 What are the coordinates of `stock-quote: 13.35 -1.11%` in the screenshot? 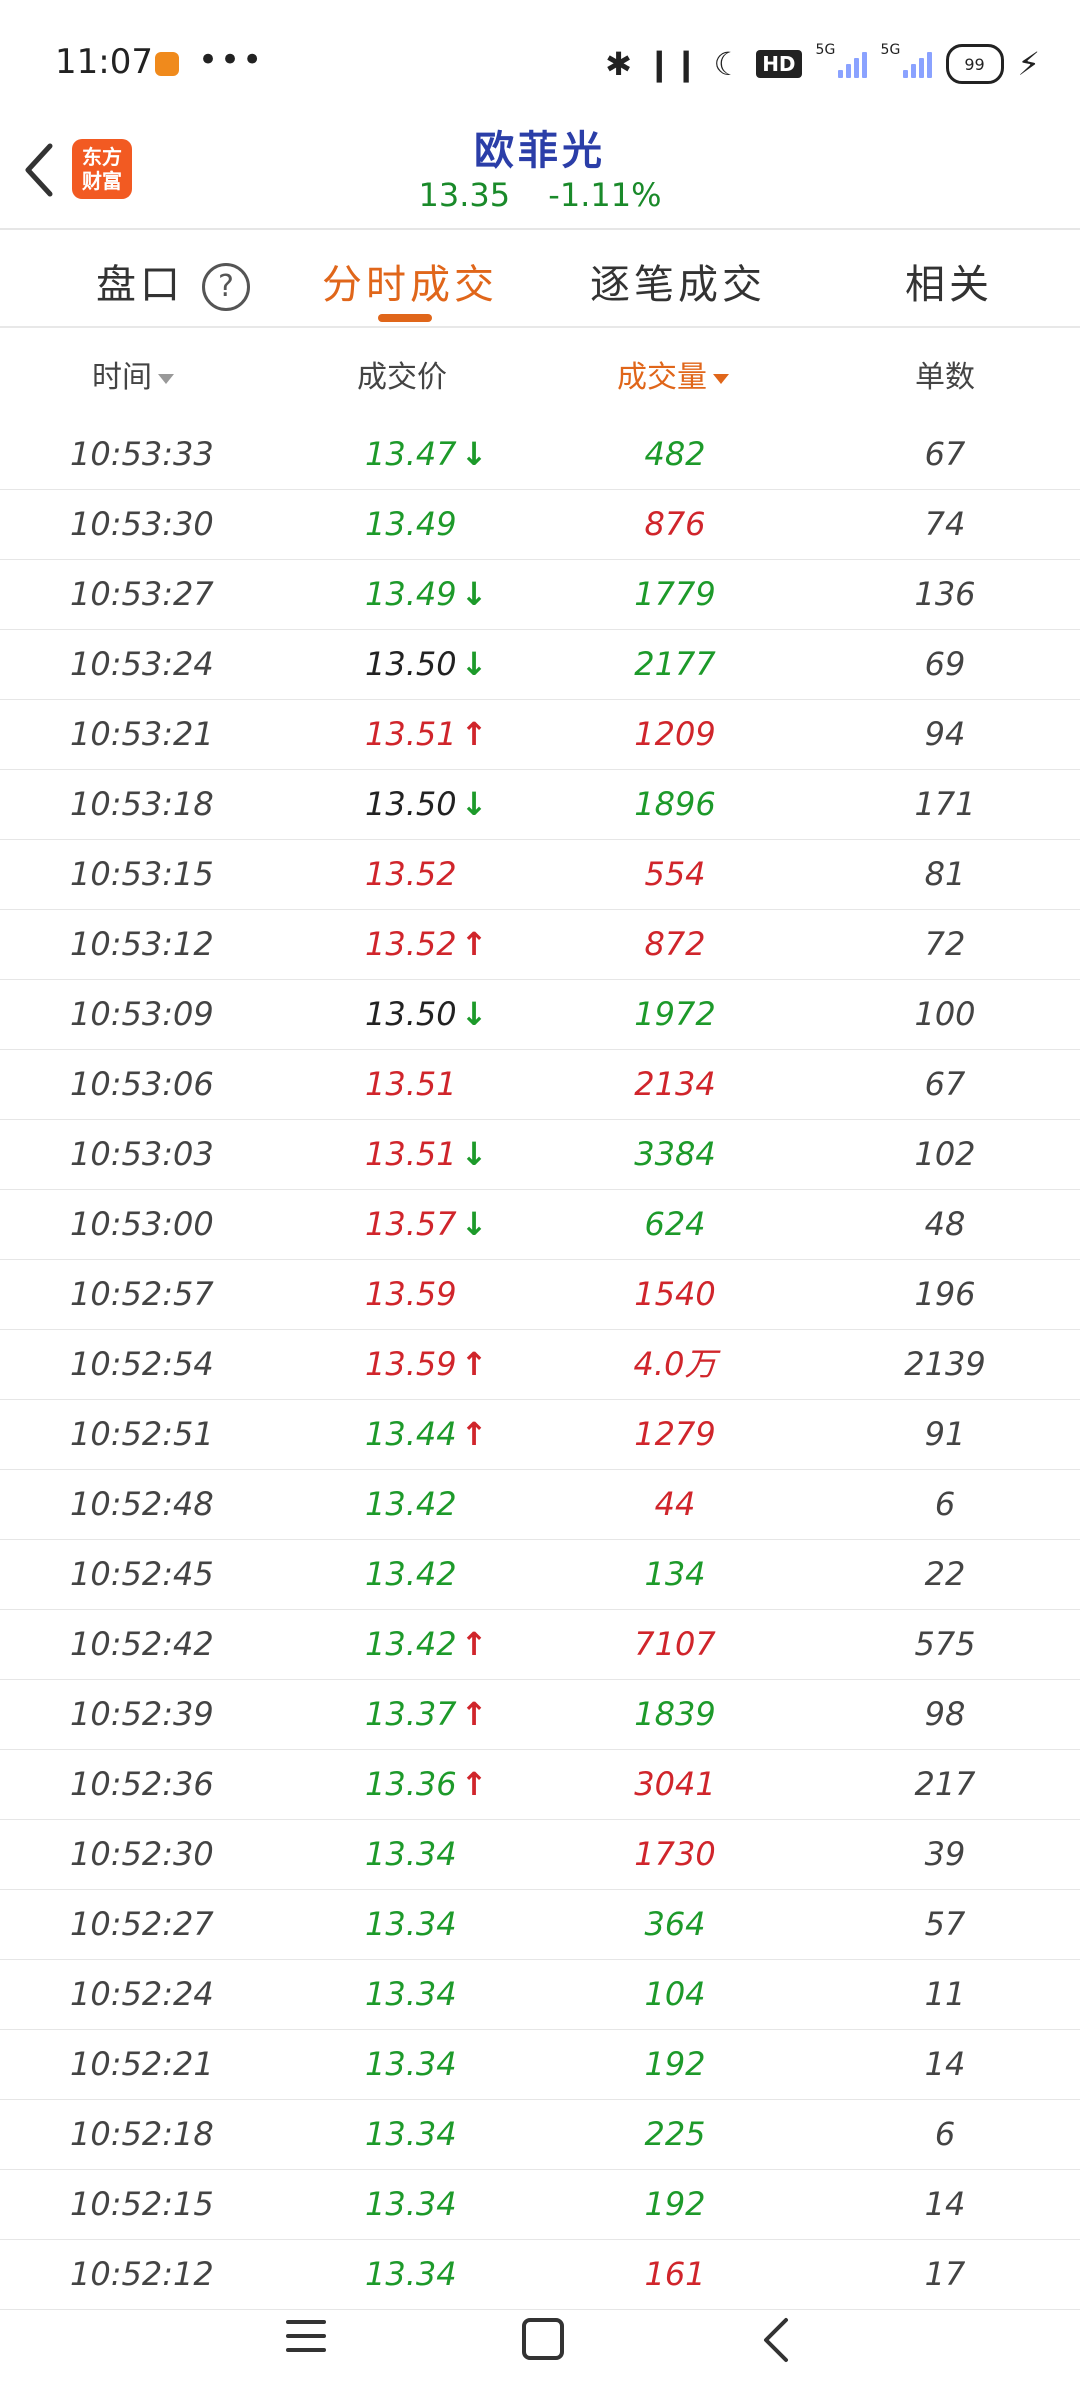 It's located at (540, 195).